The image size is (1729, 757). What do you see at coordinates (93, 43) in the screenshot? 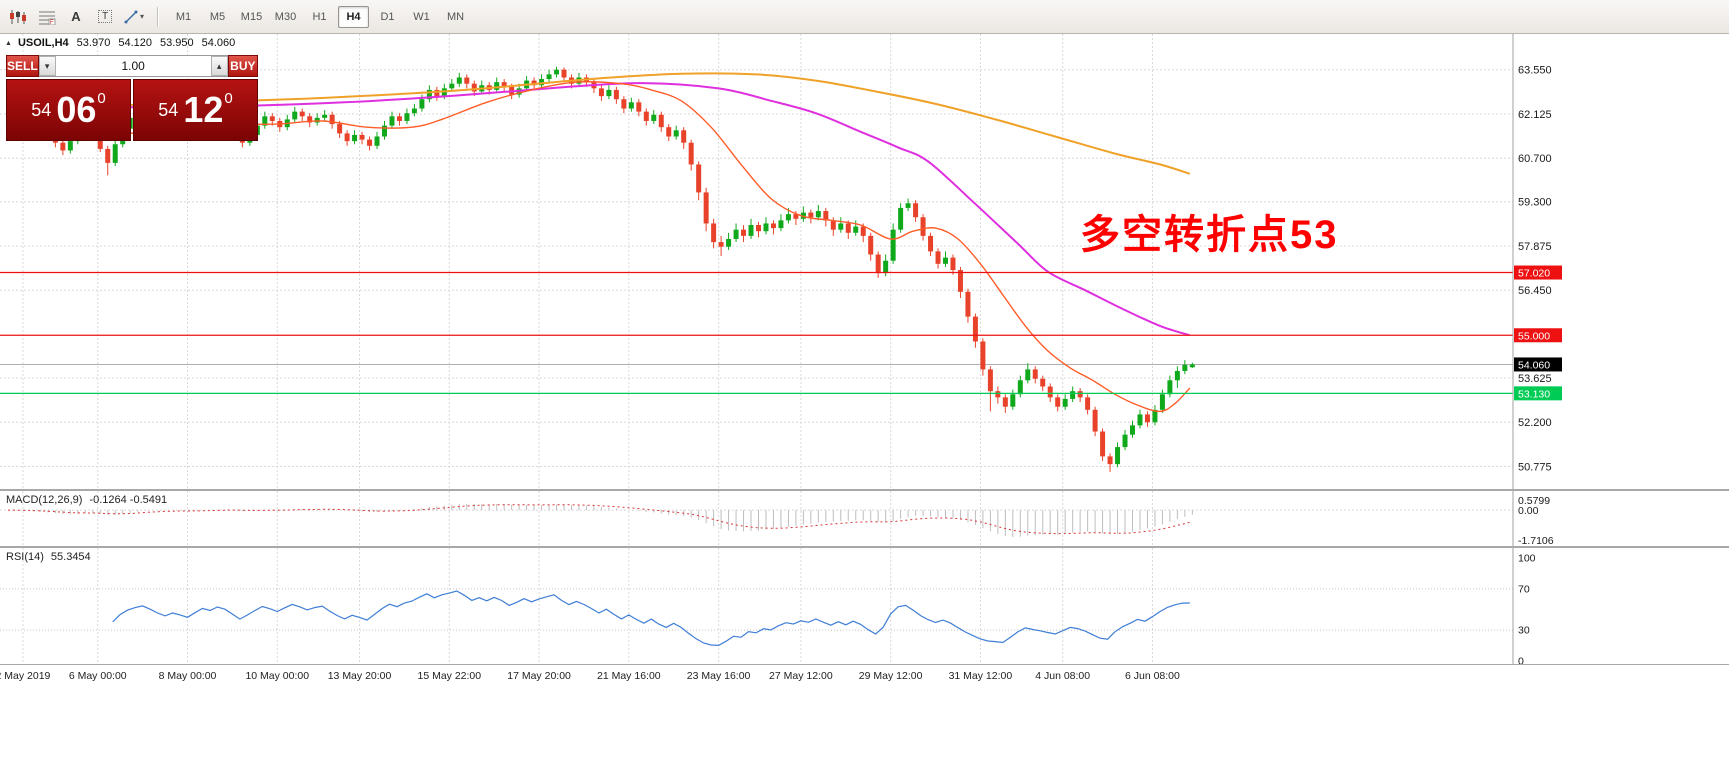
I see `ohlc-open: 53.970` at bounding box center [93, 43].